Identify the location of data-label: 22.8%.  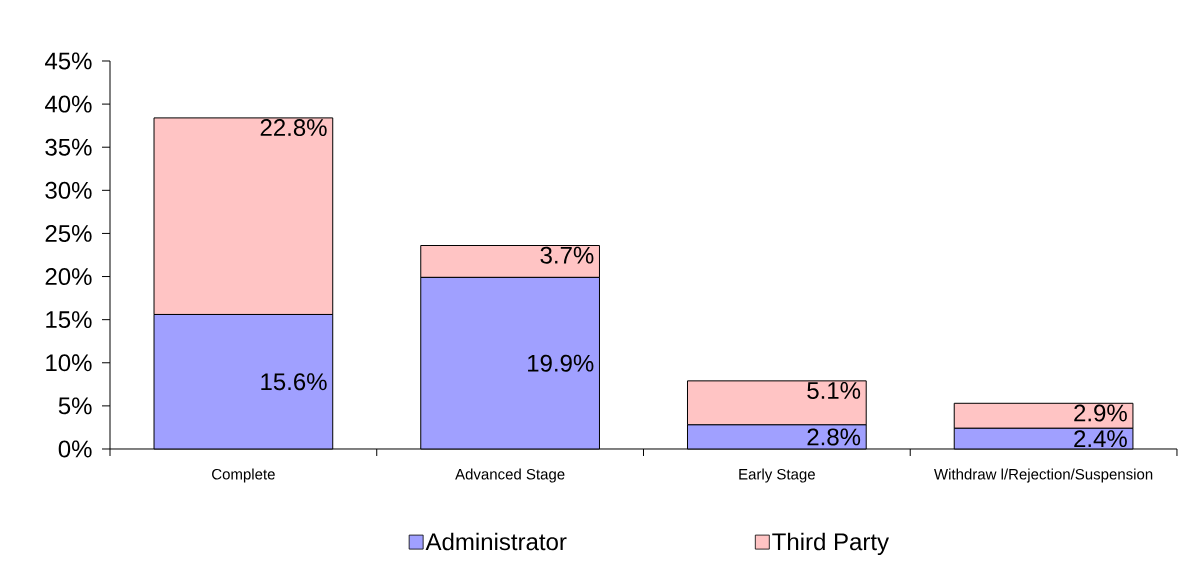
(293, 128).